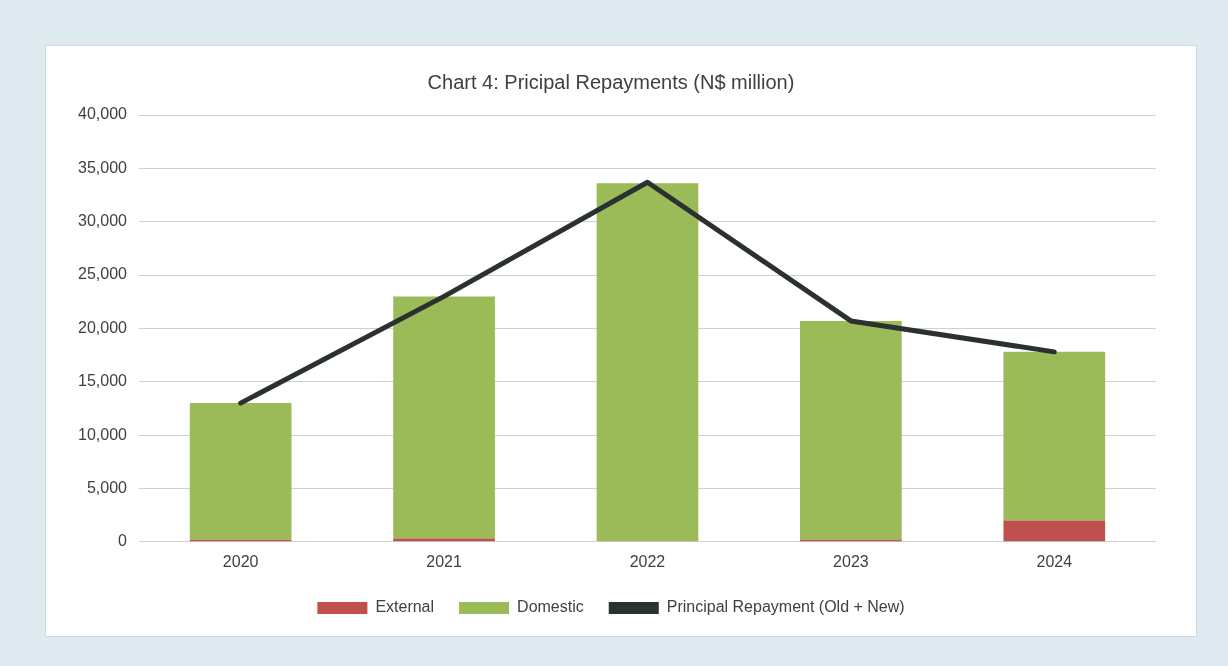 The height and width of the screenshot is (666, 1228). I want to click on y-tick-label: 40,000, so click(103, 114).